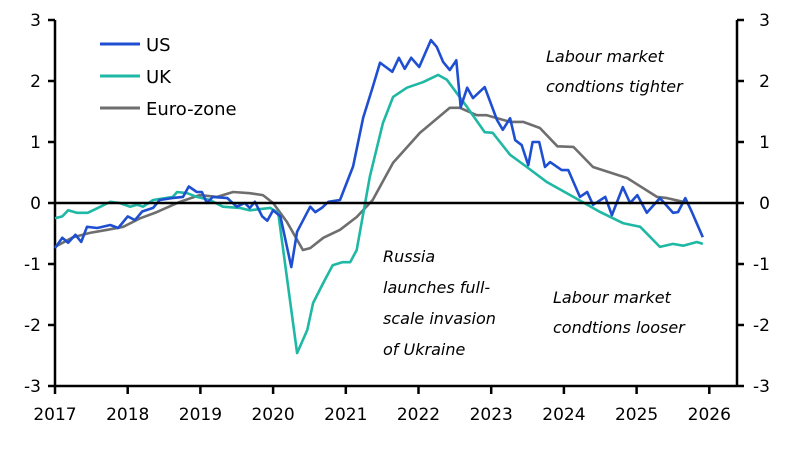 This screenshot has width=807, height=459. What do you see at coordinates (32, 387) in the screenshot?
I see `y-tick-label-left: -3` at bounding box center [32, 387].